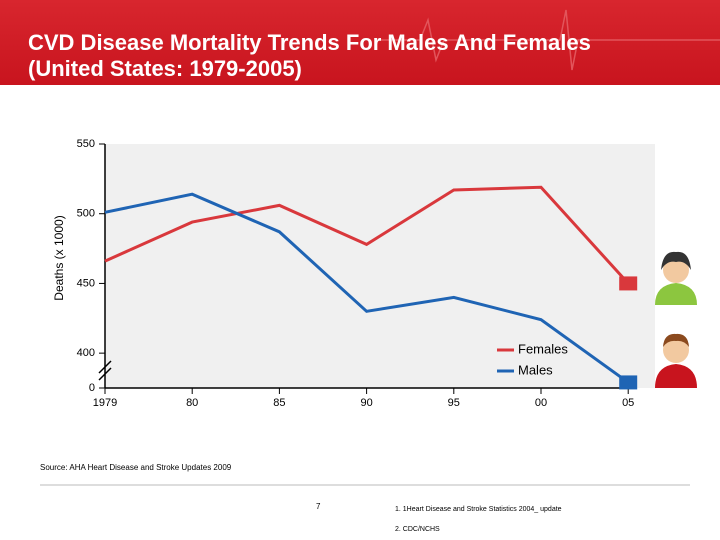 Image resolution: width=720 pixels, height=540 pixels. Describe the element at coordinates (676, 278) in the screenshot. I see `female-icon` at that location.